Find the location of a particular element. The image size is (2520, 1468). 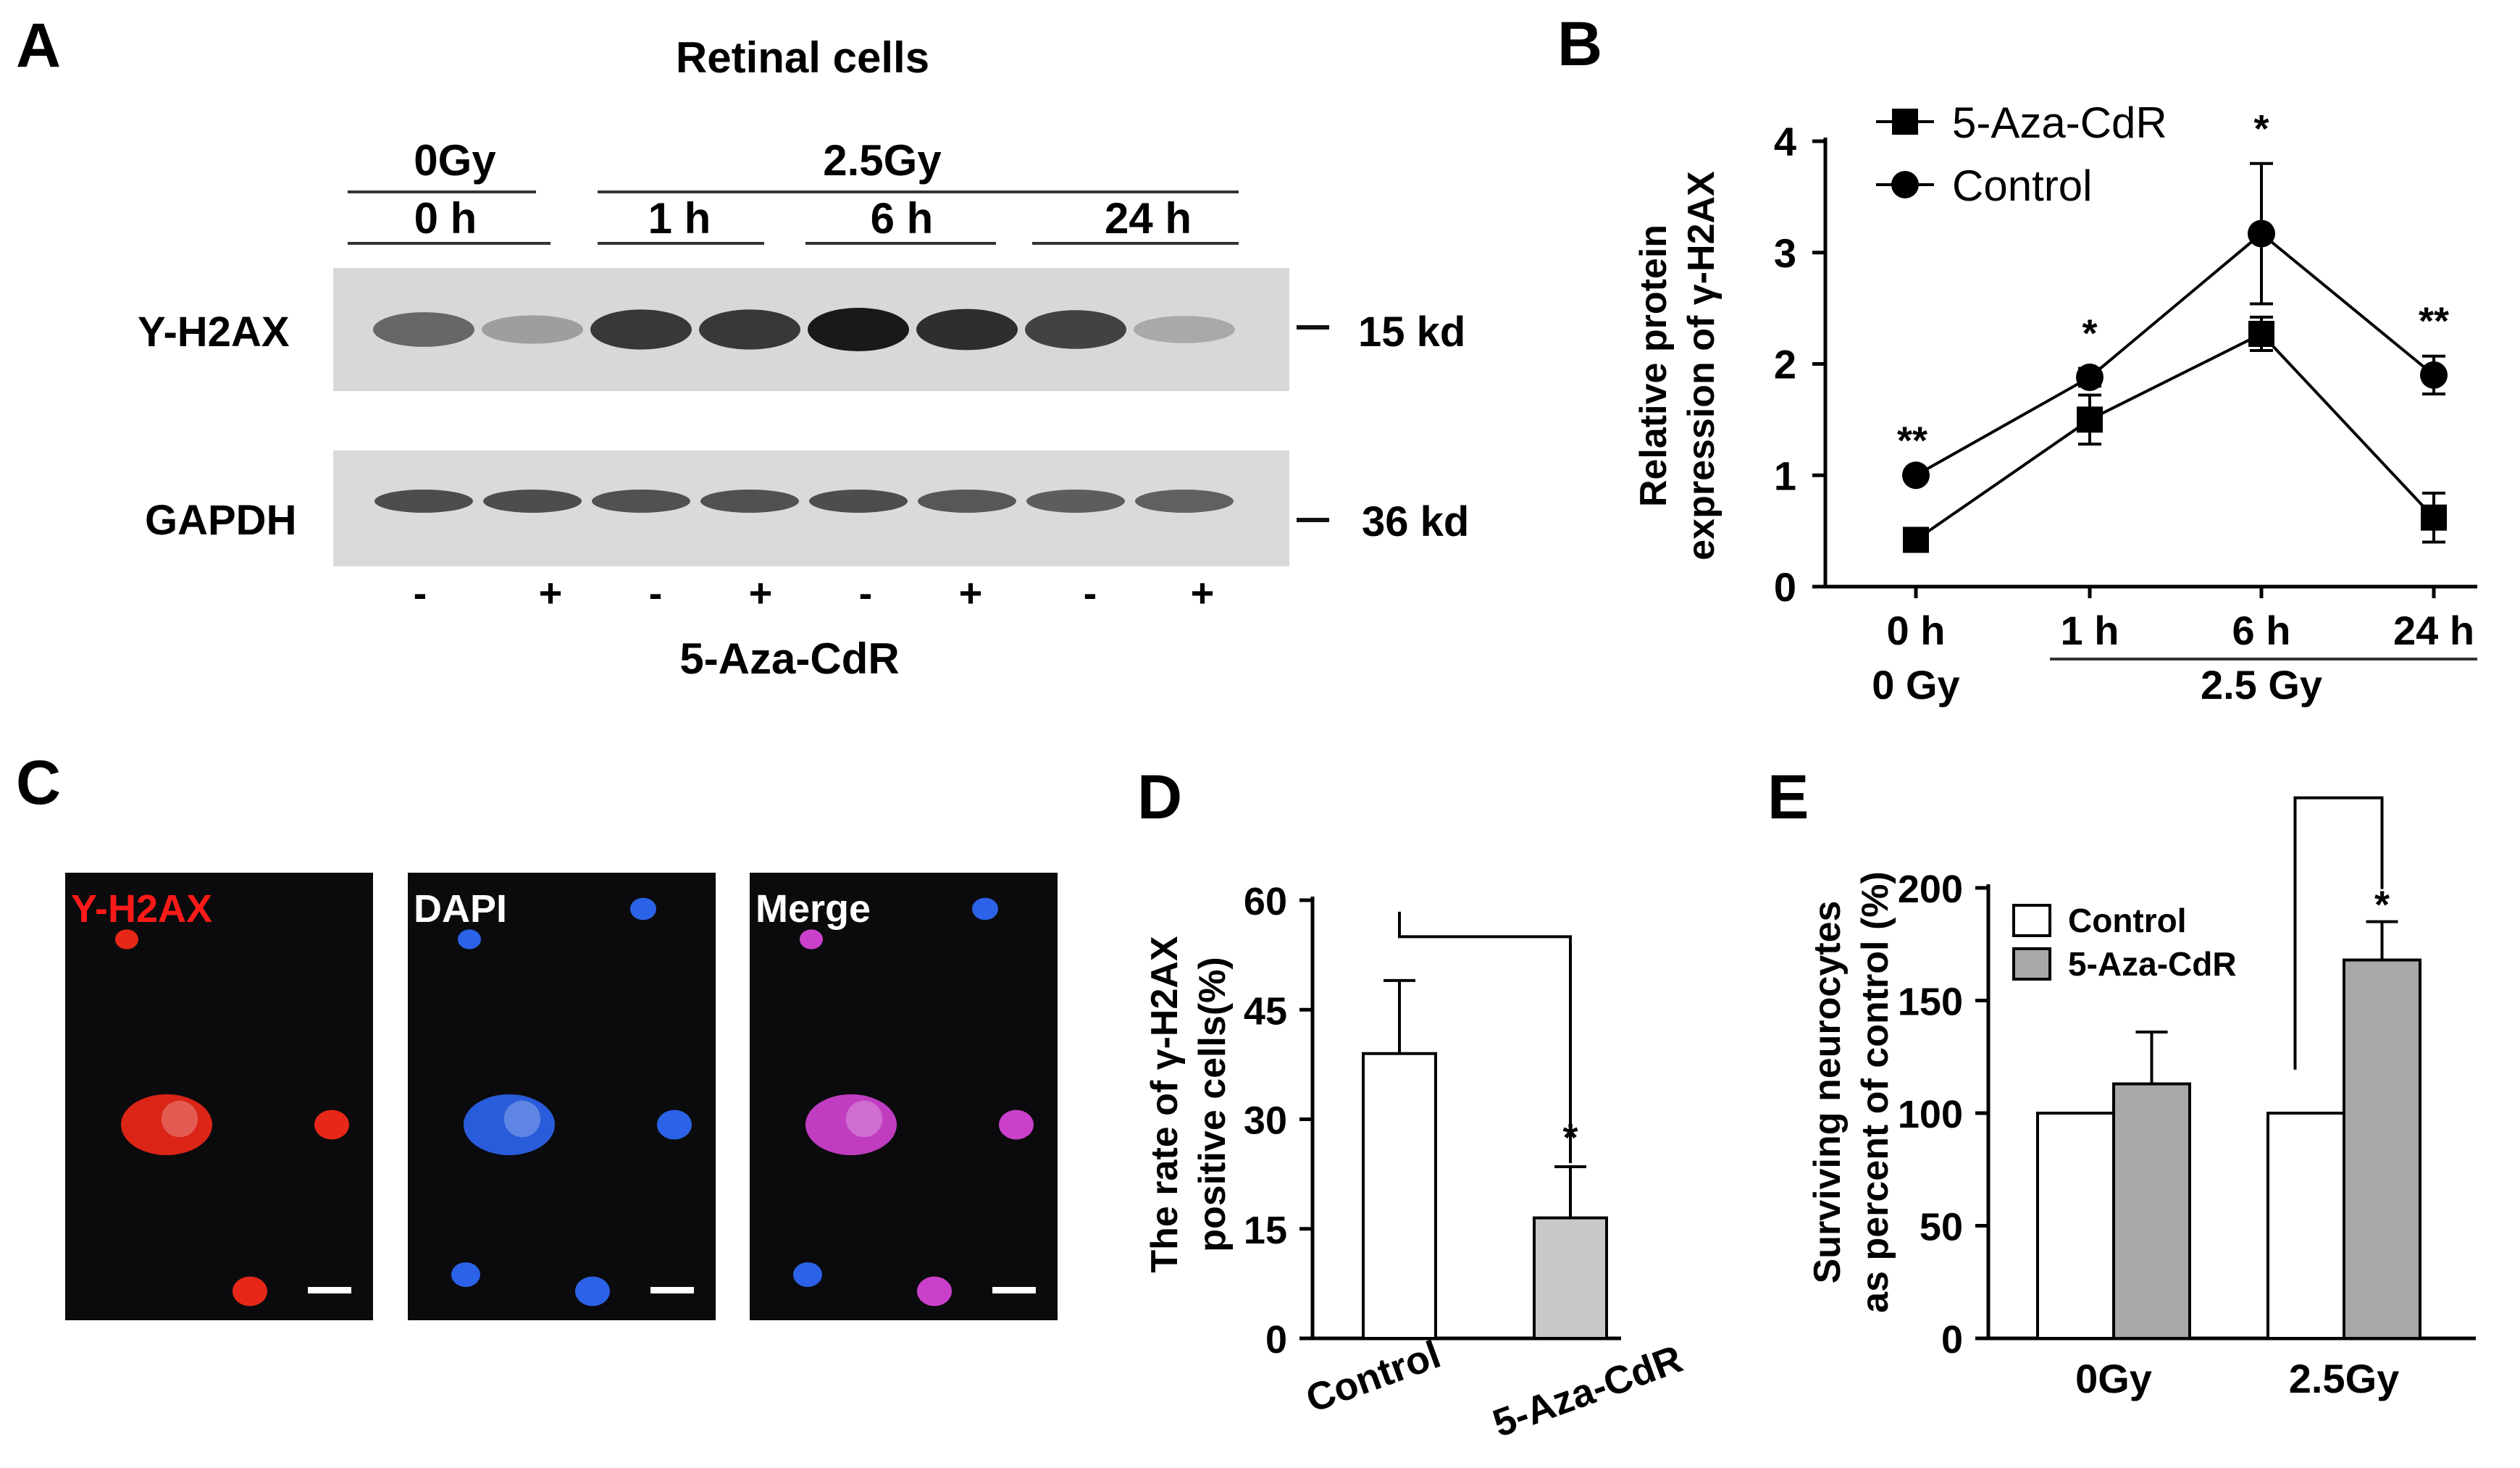

row-label-h2ax: Y-H2AX is located at coordinates (214, 332).